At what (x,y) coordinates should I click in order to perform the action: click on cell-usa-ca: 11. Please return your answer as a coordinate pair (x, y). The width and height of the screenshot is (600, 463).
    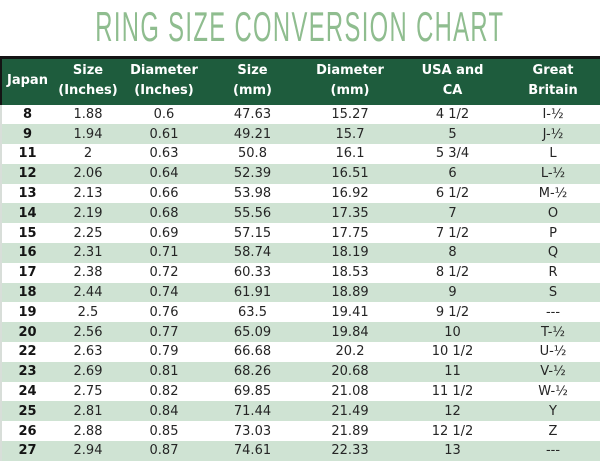
    Looking at the image, I should click on (452, 372).